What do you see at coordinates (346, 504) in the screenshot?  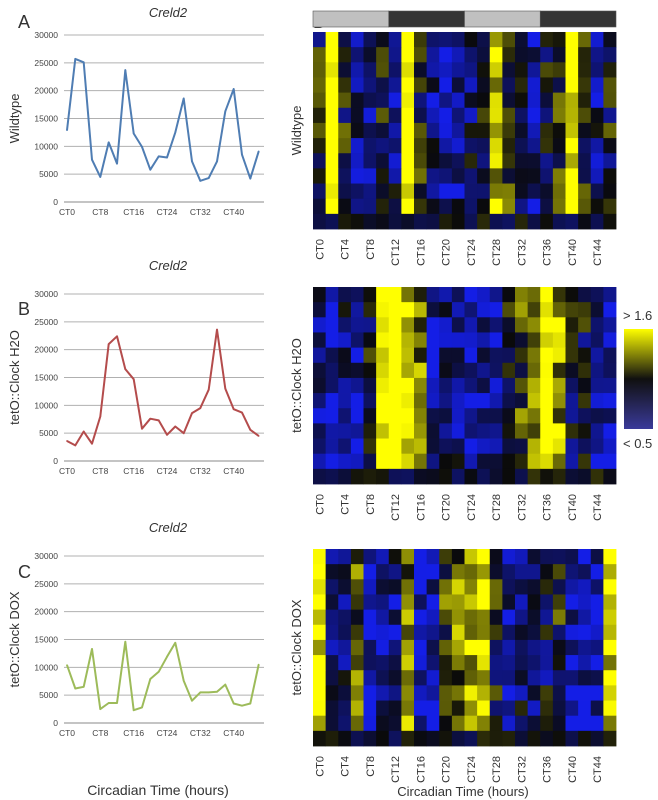 I see `x-tick-label: CT4` at bounding box center [346, 504].